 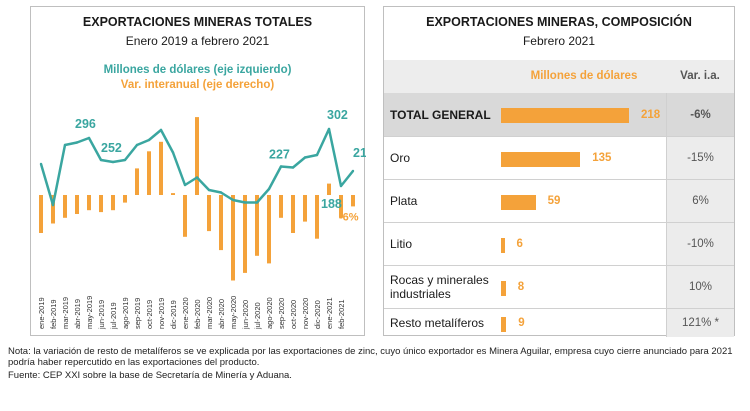 I want to click on x-tick-label: may-2019, so click(x=89, y=312).